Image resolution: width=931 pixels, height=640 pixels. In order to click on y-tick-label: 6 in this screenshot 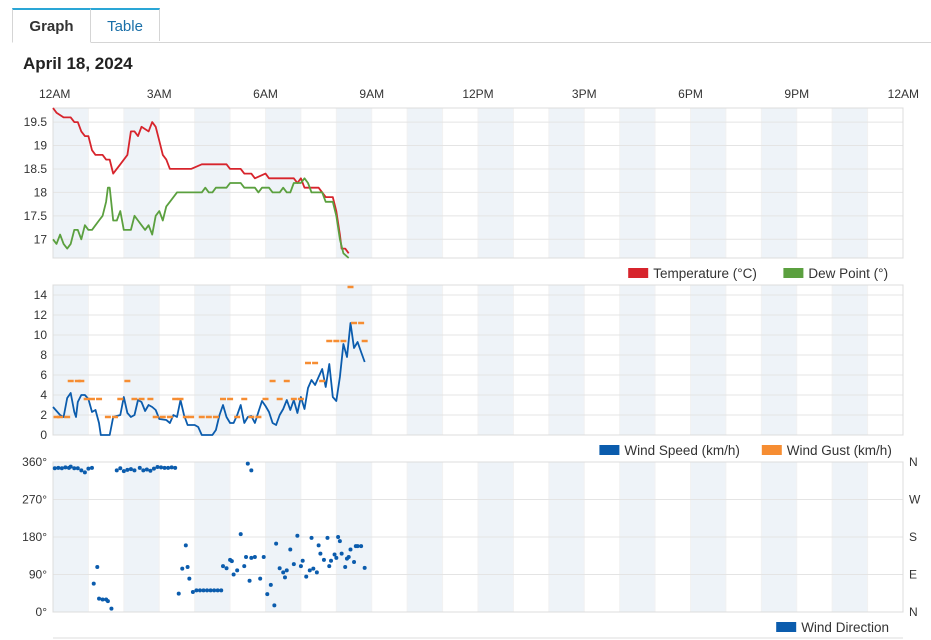, I will do `click(43, 375)`.